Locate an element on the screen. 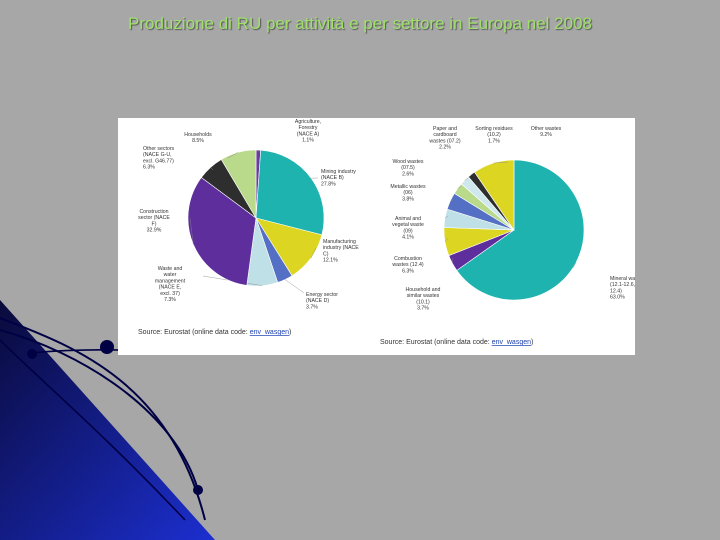  slice-label: Mineral waste(12.1-12.6, excl.12.4)63.0% is located at coordinates (622, 288).